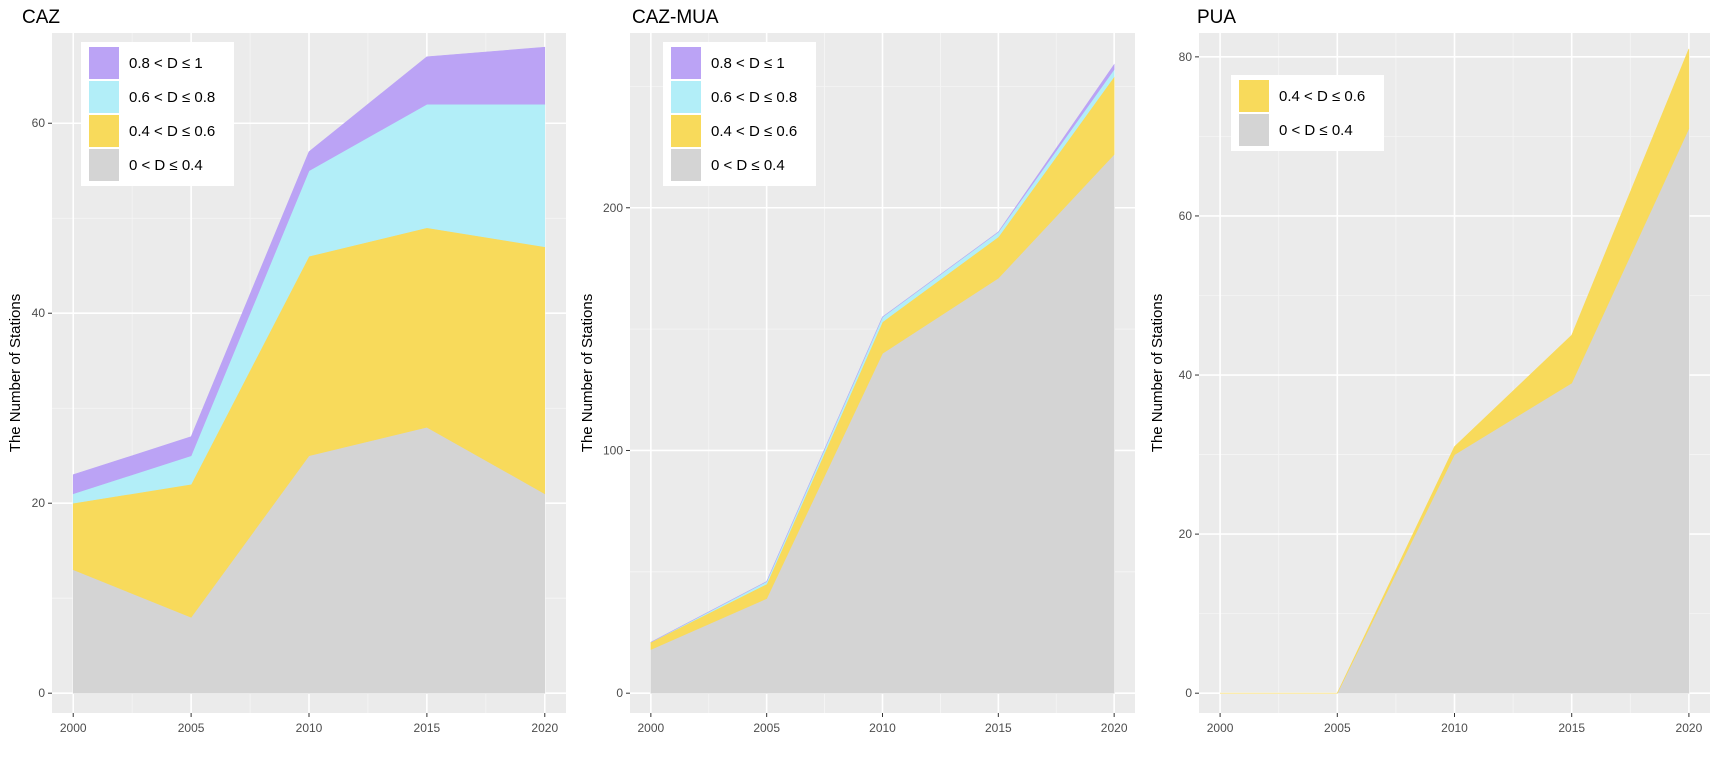 The width and height of the screenshot is (1717, 763). What do you see at coordinates (1307, 113) in the screenshot?
I see `legend: 0.4 < D ≤ 0.6 0 < D ≤ 0.4` at bounding box center [1307, 113].